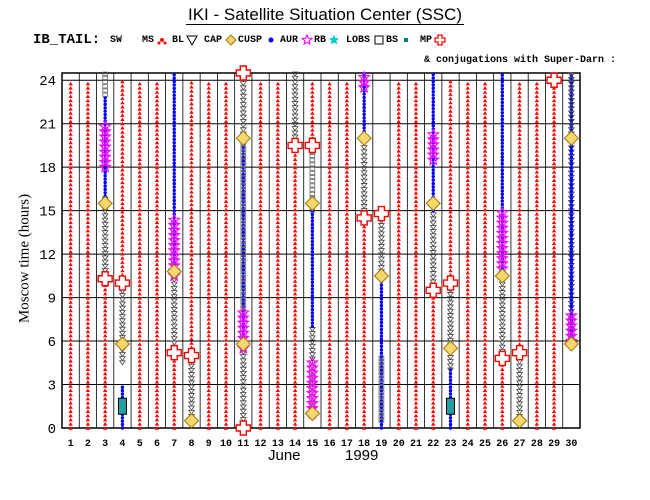  I want to click on page-title: IKI - Satellite Situation Center (SSC), so click(325, 15).